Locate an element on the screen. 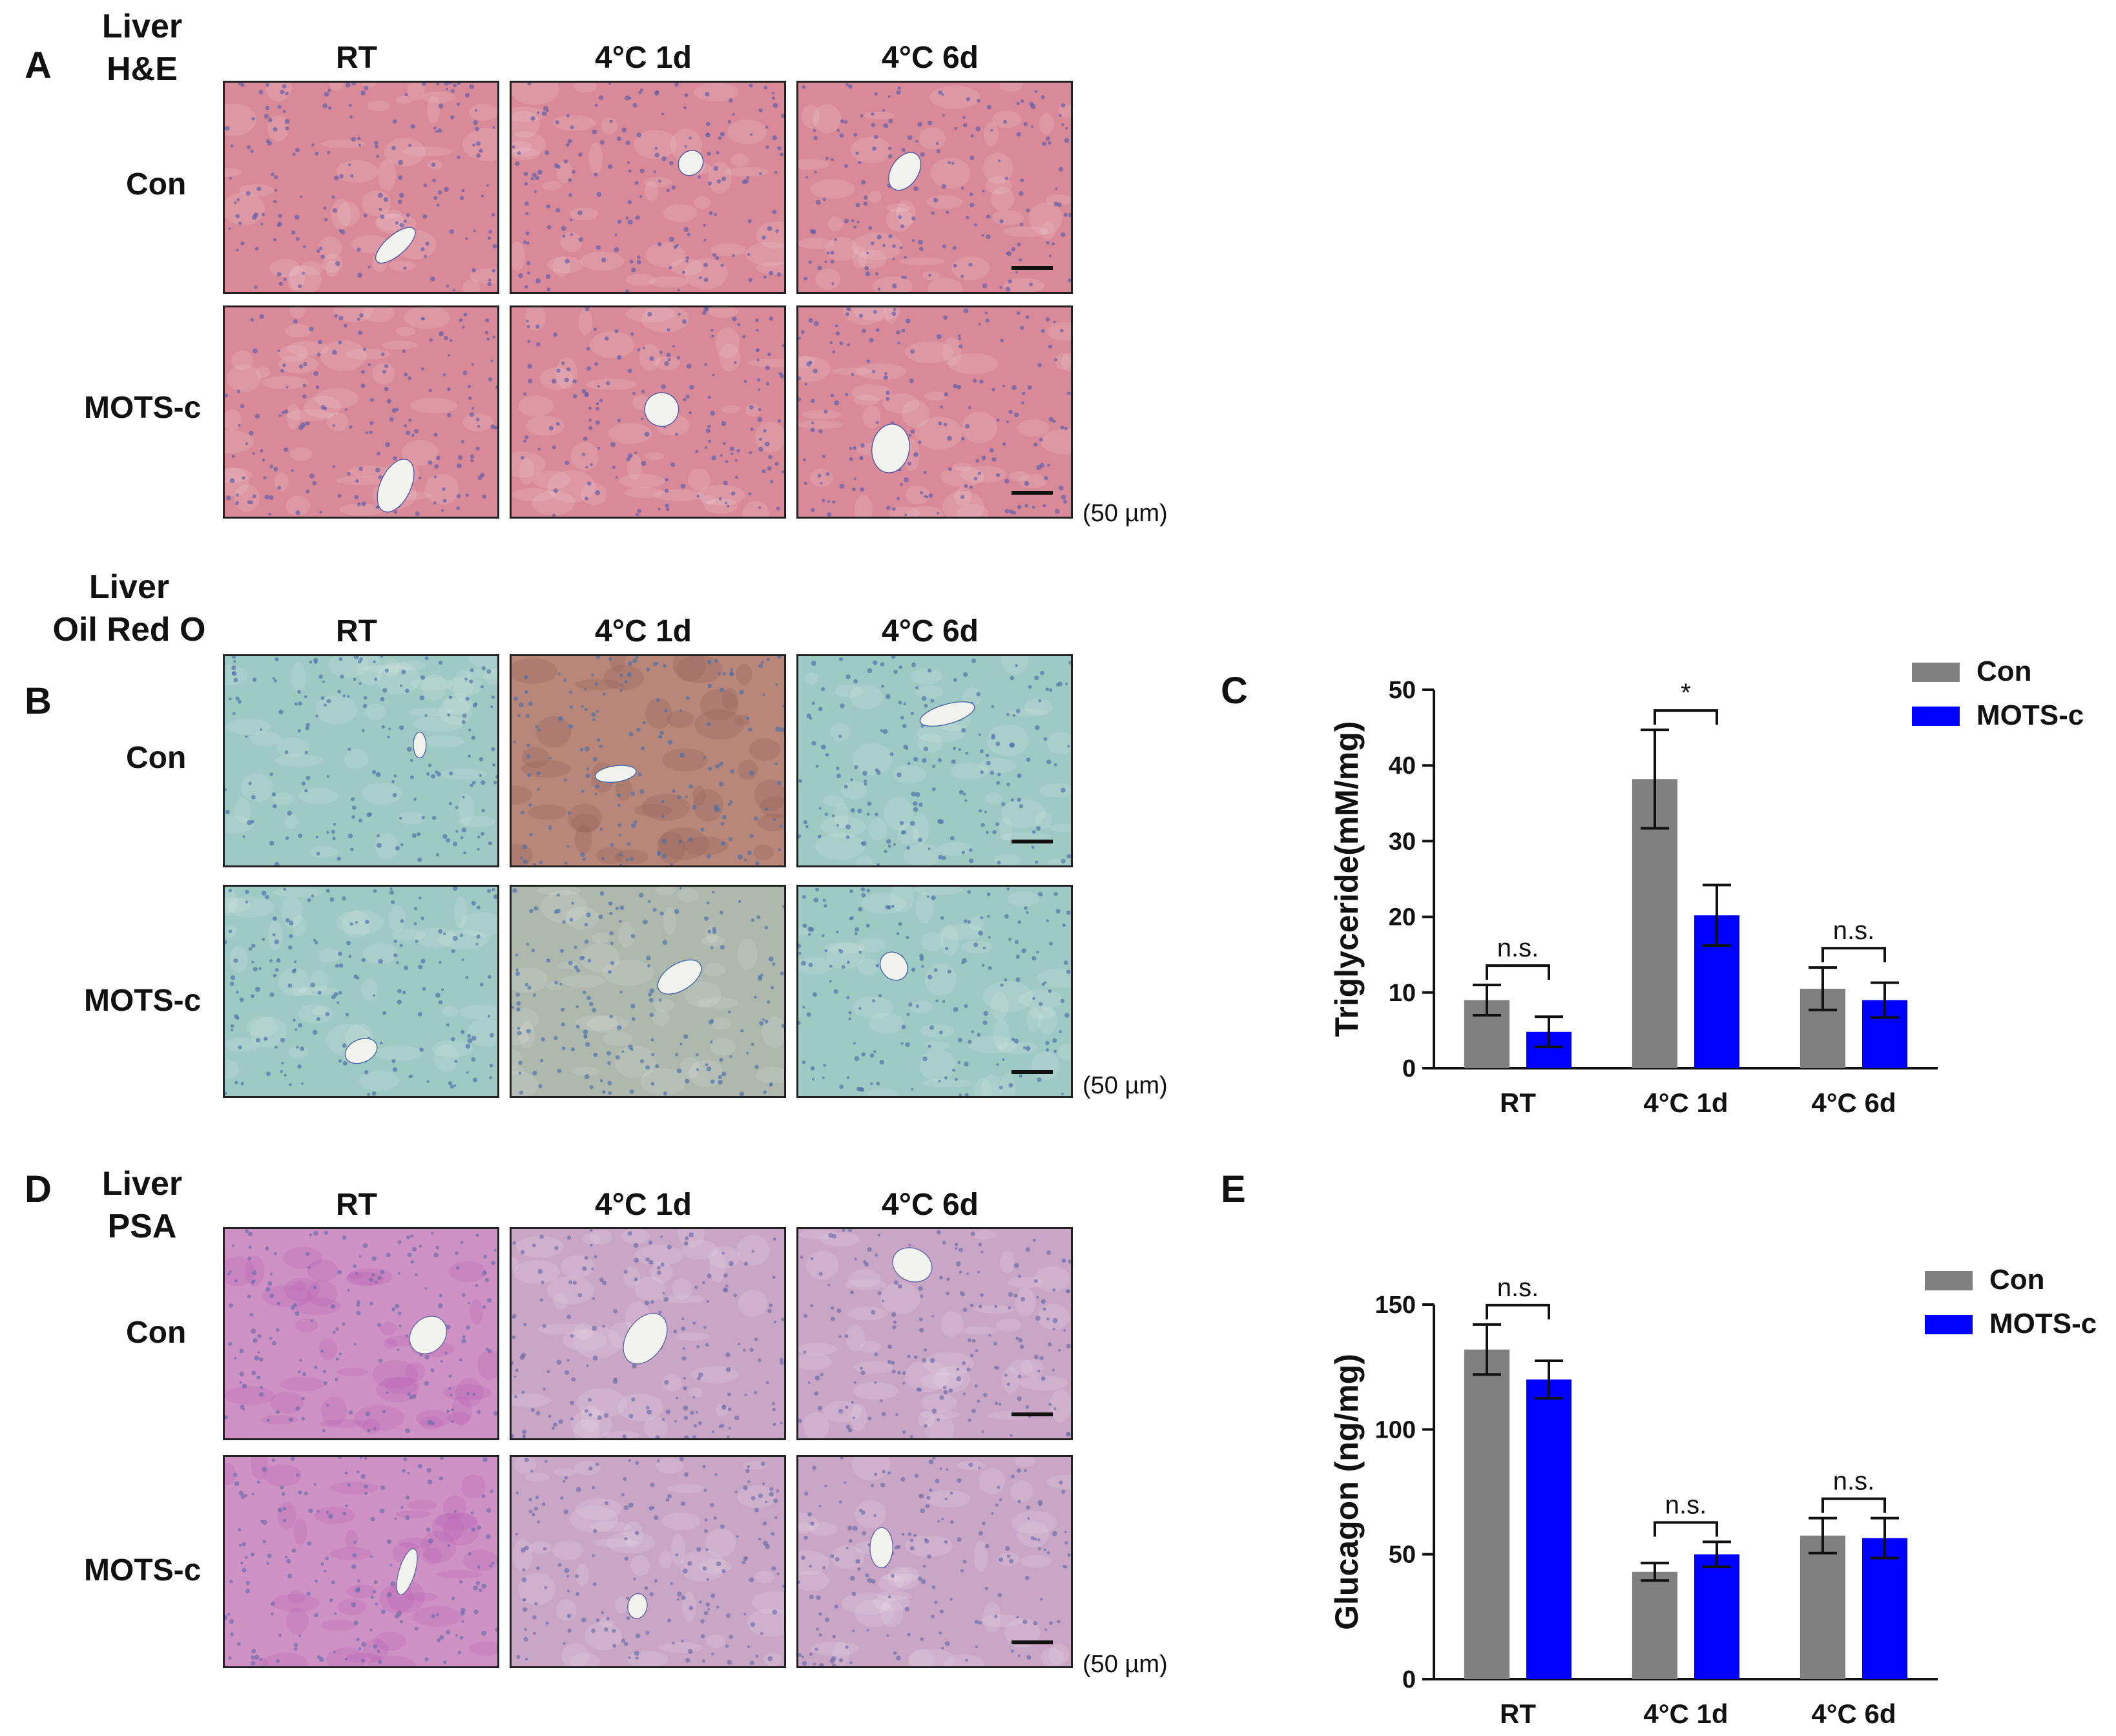 This screenshot has width=2116, height=1736. oro-image-mots-4c1d is located at coordinates (648, 992).